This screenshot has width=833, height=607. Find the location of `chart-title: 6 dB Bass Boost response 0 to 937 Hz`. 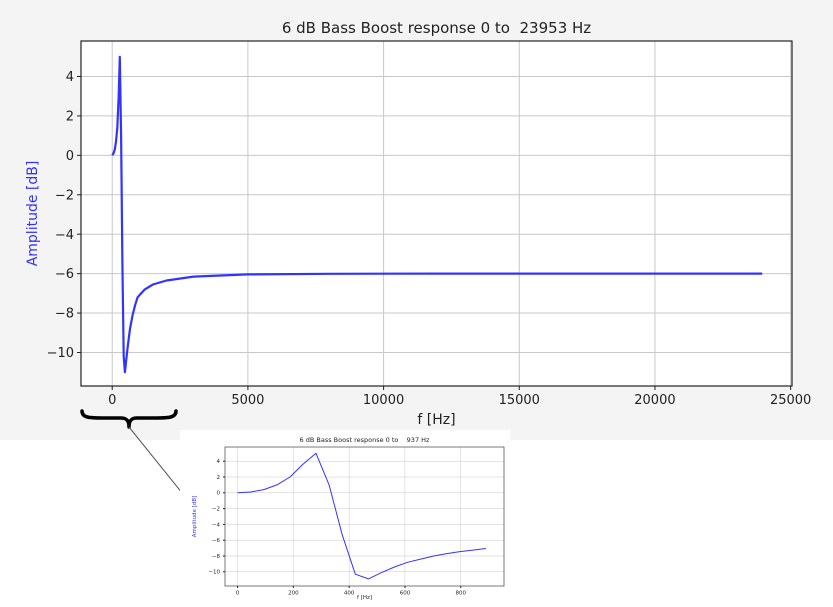

chart-title: 6 dB Bass Boost response 0 to 937 Hz is located at coordinates (365, 440).